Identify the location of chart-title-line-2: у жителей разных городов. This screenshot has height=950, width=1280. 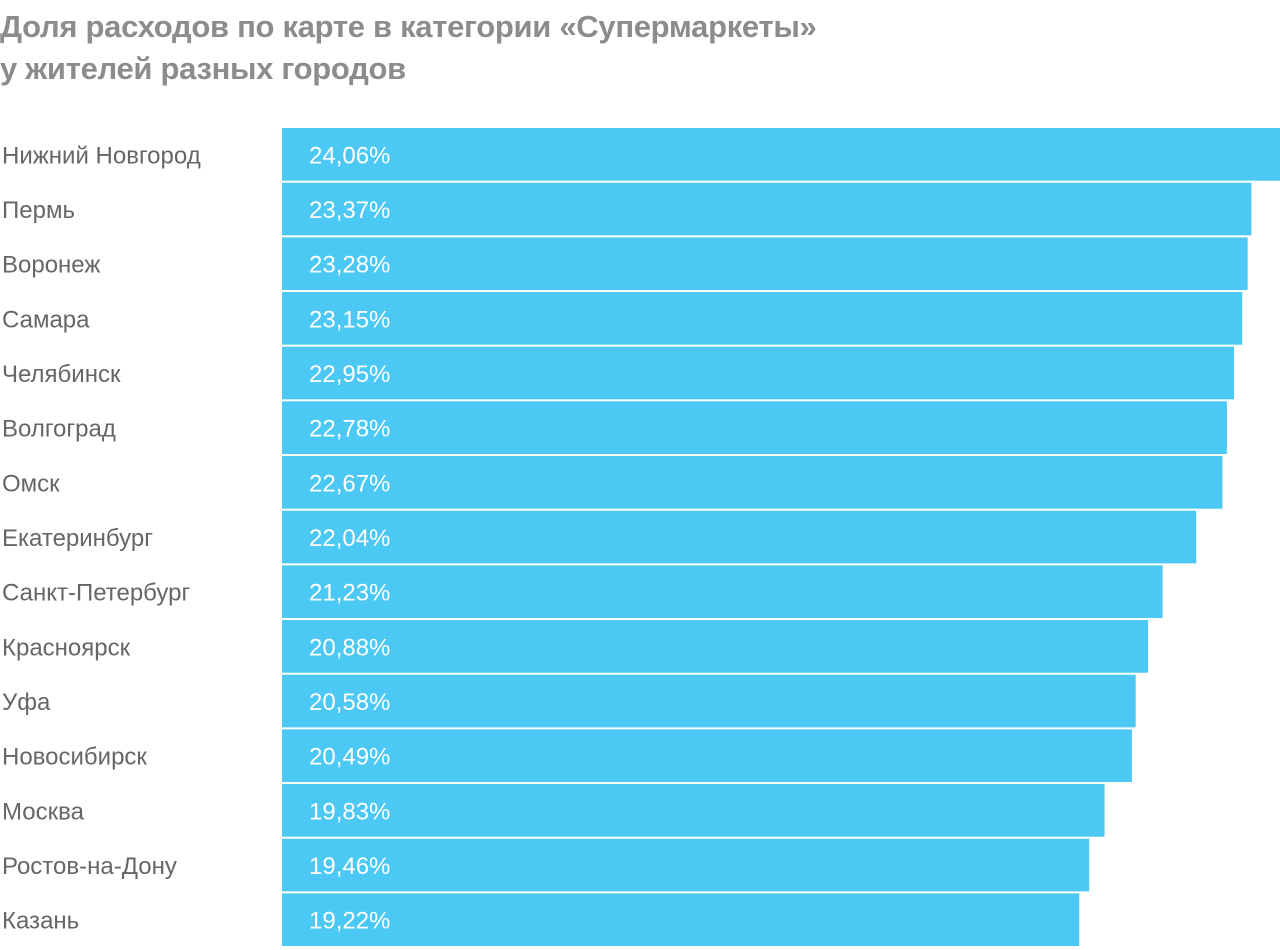
(203, 68).